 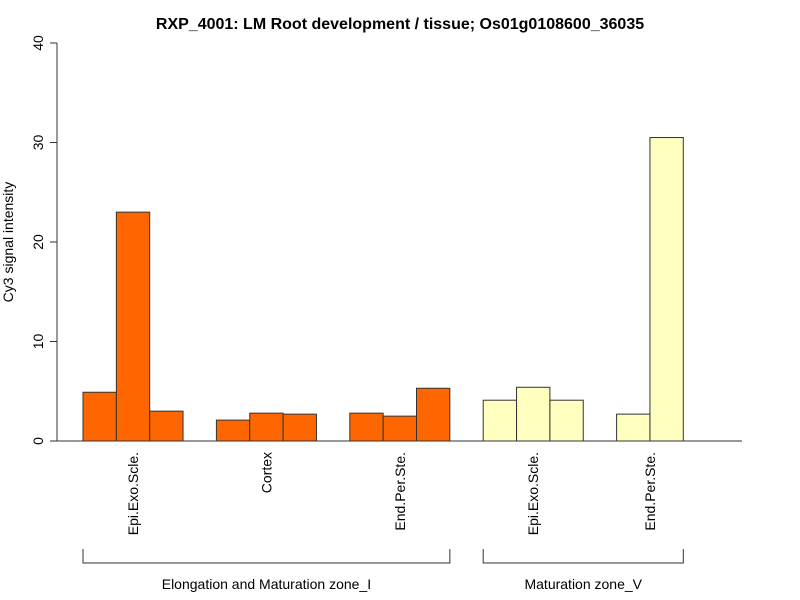 I want to click on y-axis: 0 10 20 30 40, so click(x=44, y=240).